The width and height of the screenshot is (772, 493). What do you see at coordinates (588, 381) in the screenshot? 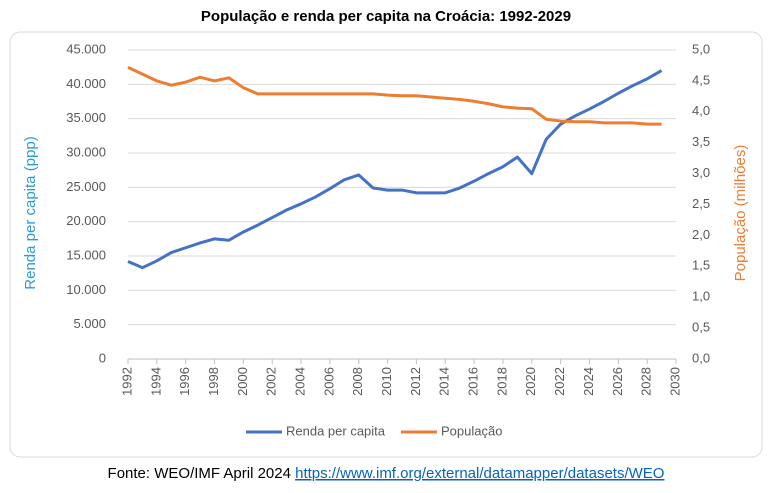
I see `x-tick-label: 2024` at bounding box center [588, 381].